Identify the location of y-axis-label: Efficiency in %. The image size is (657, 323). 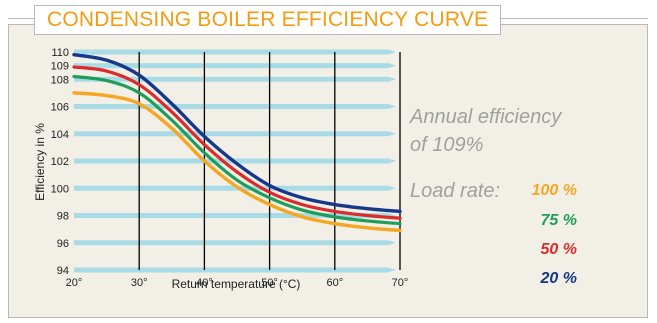
(40, 162).